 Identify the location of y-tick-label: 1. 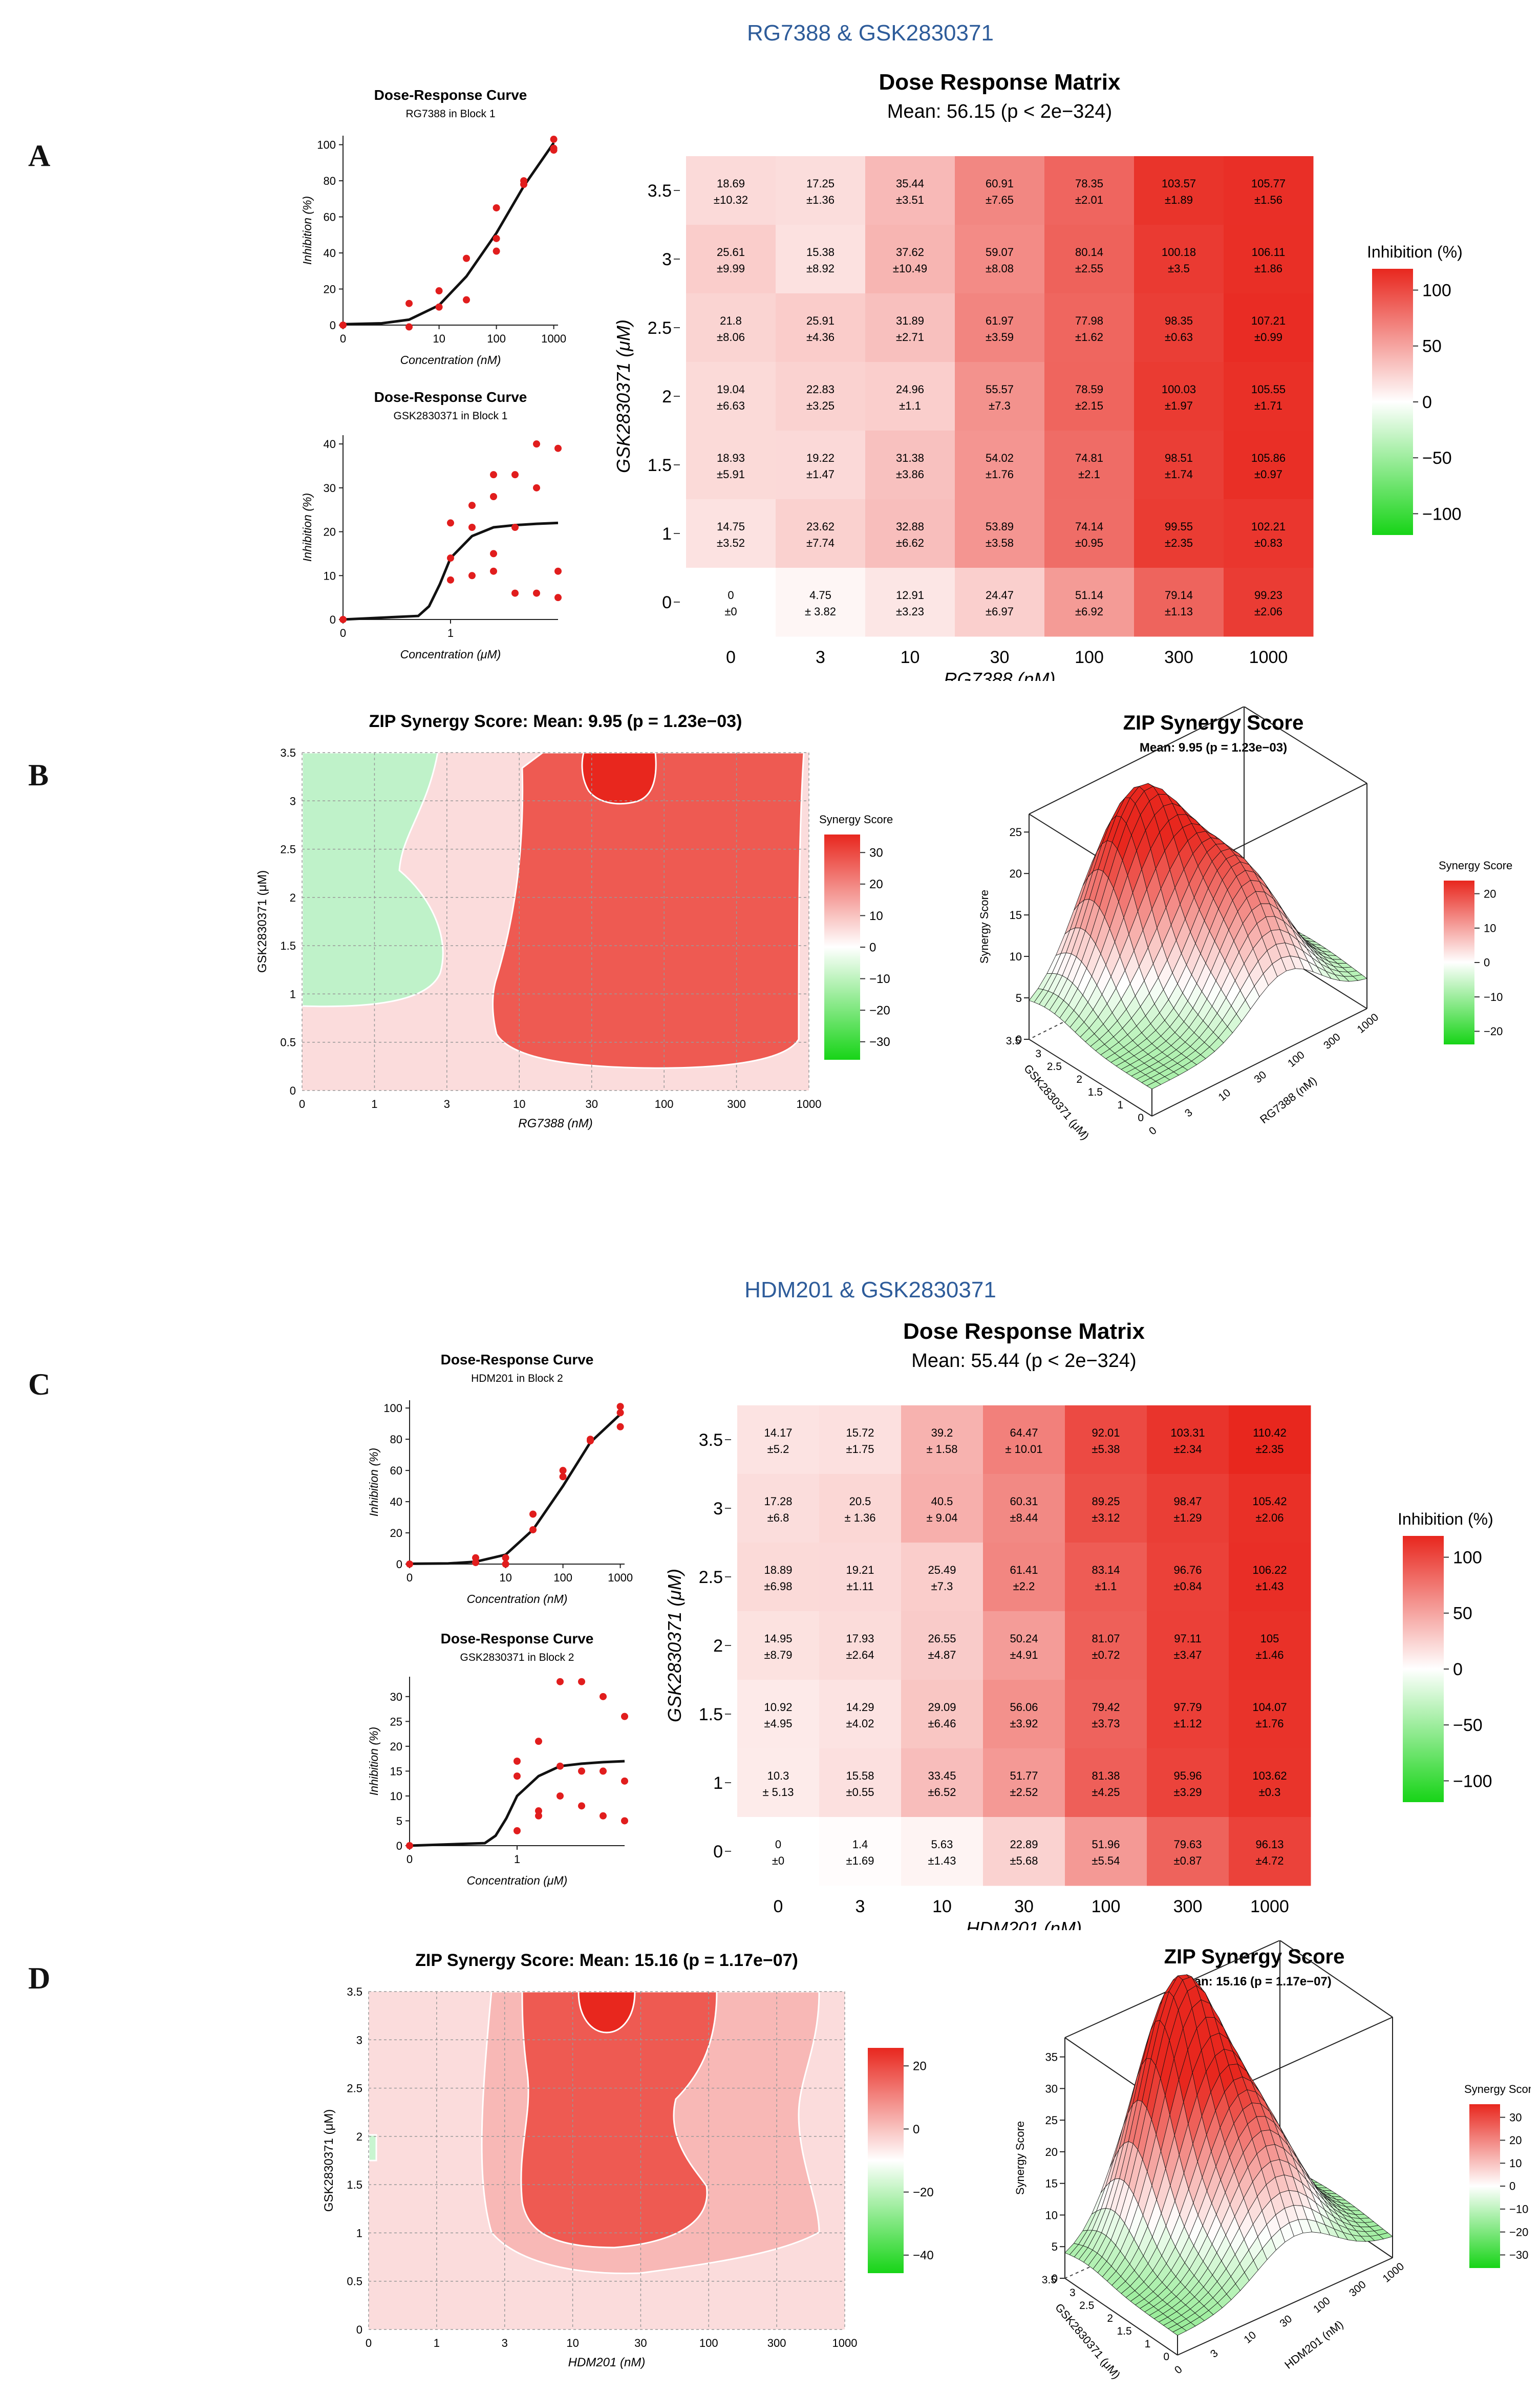
(1120, 1105).